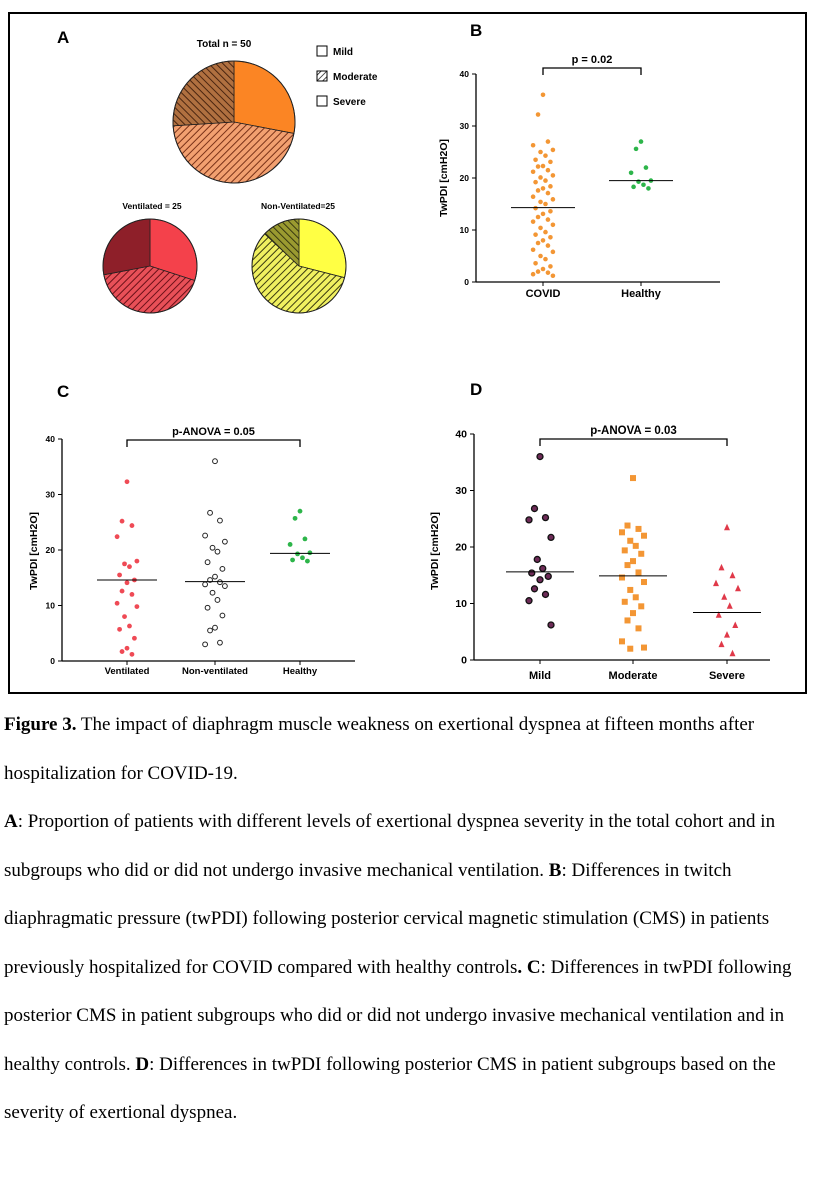 This screenshot has height=1200, width=823. What do you see at coordinates (34, 551) in the screenshot?
I see `y-axis-label: TwPDI [cmH2O]` at bounding box center [34, 551].